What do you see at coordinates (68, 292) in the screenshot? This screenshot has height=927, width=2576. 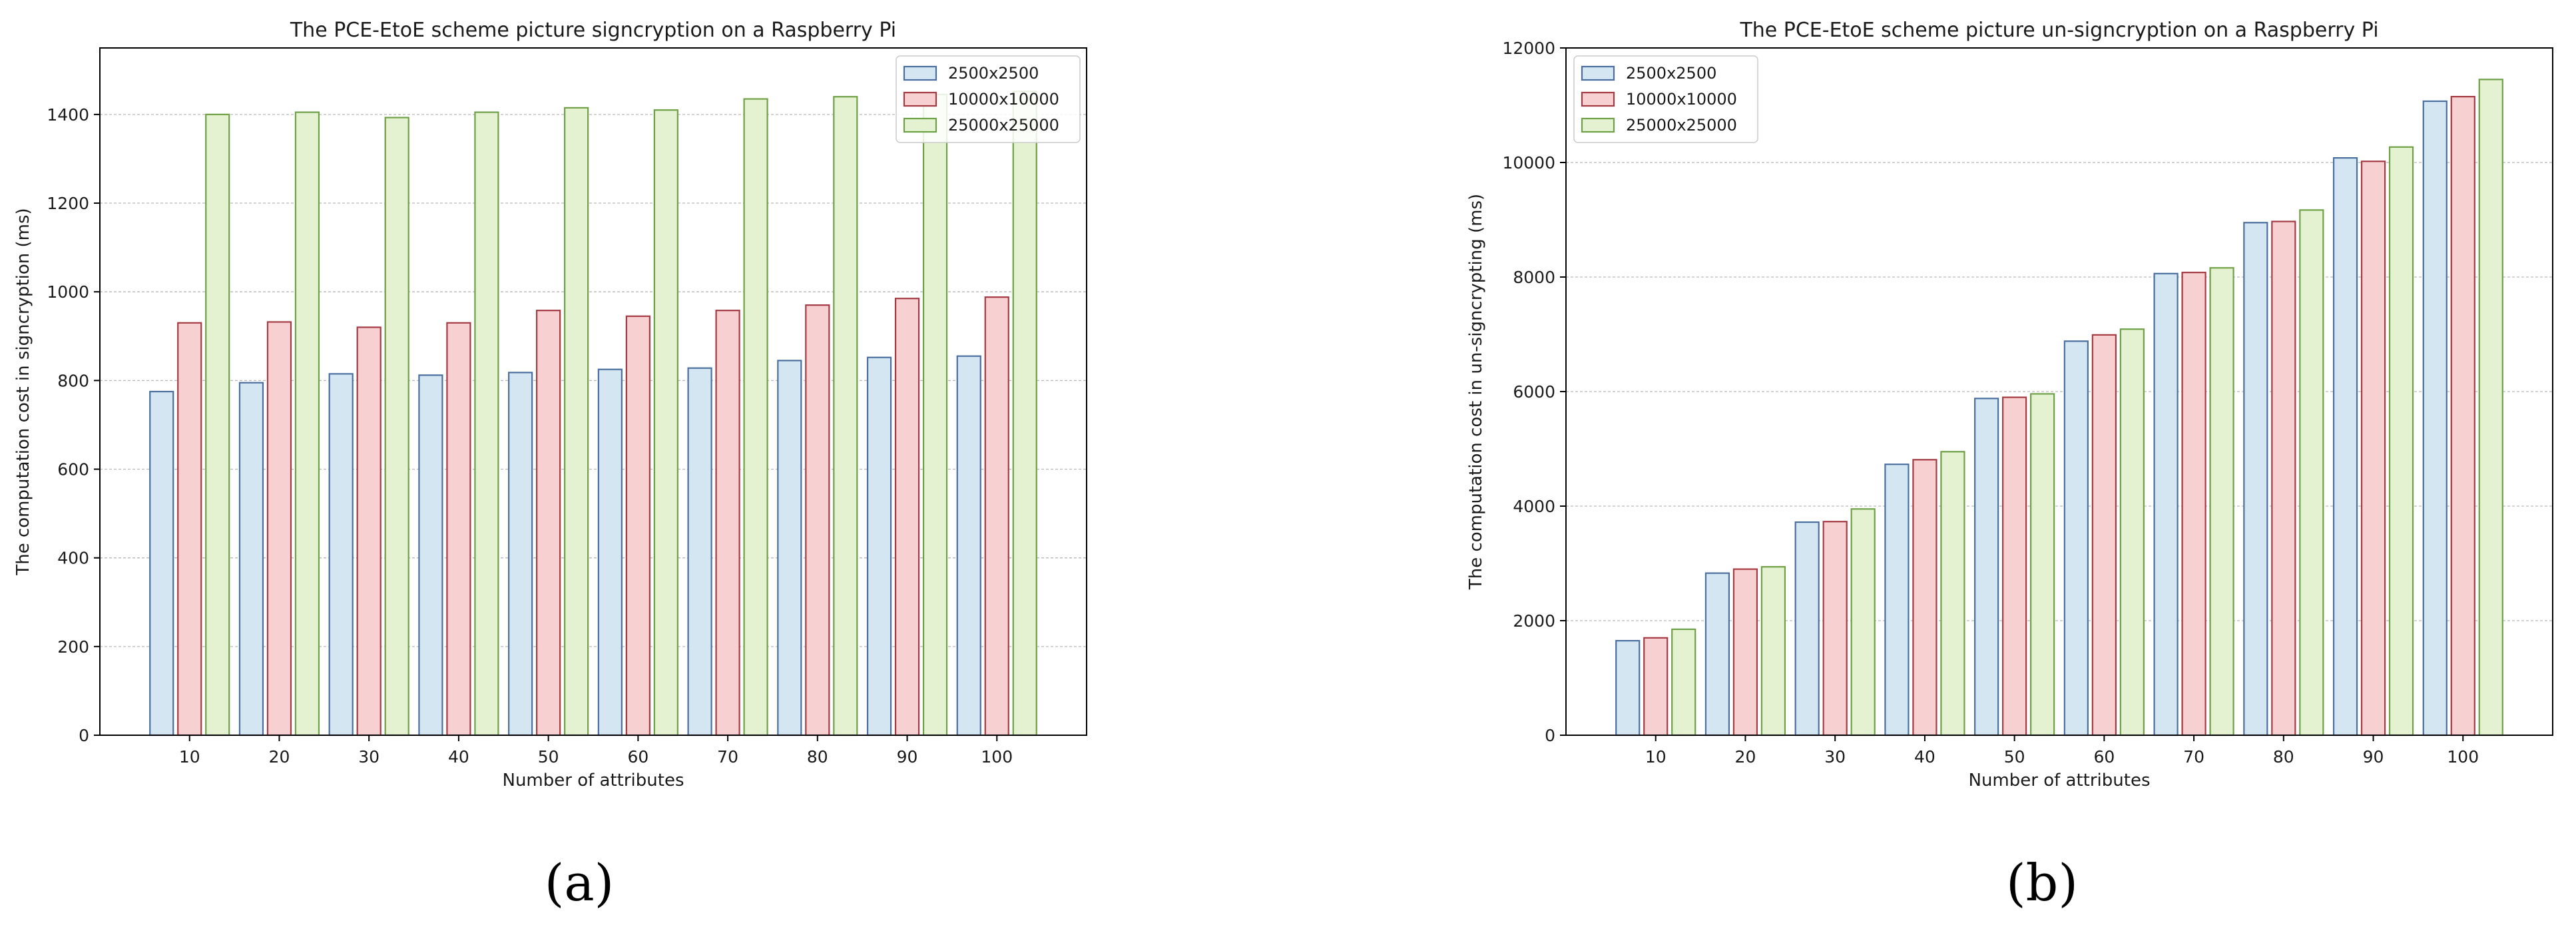 I see `y-tick-label: 1000` at bounding box center [68, 292].